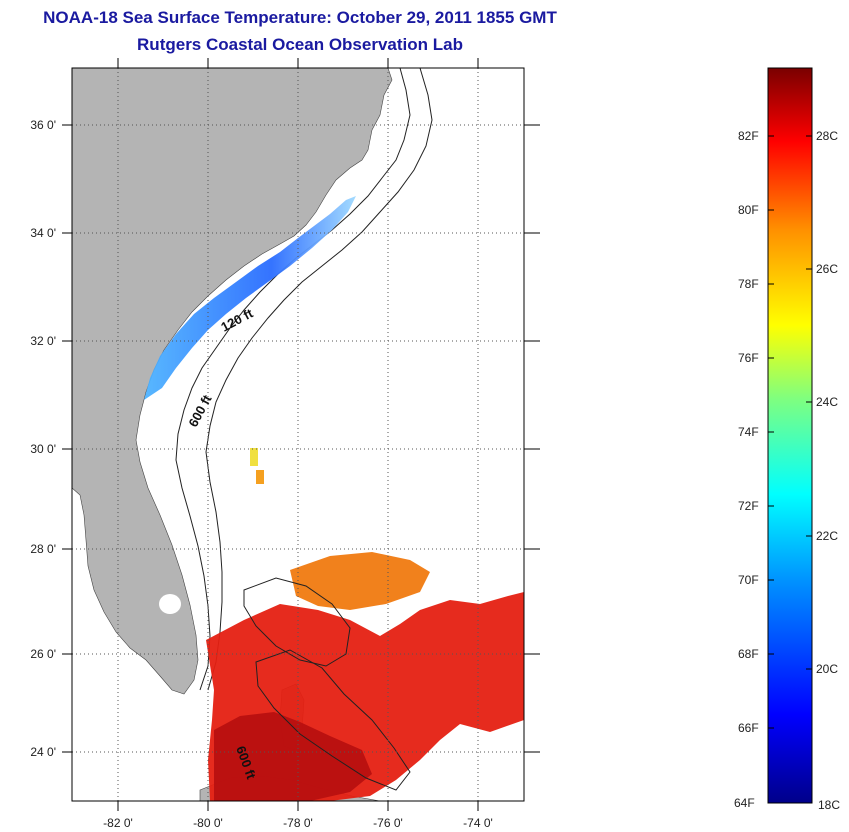 The width and height of the screenshot is (849, 832). Describe the element at coordinates (748, 358) in the screenshot. I see `cbar-label-76F: 76F` at that location.